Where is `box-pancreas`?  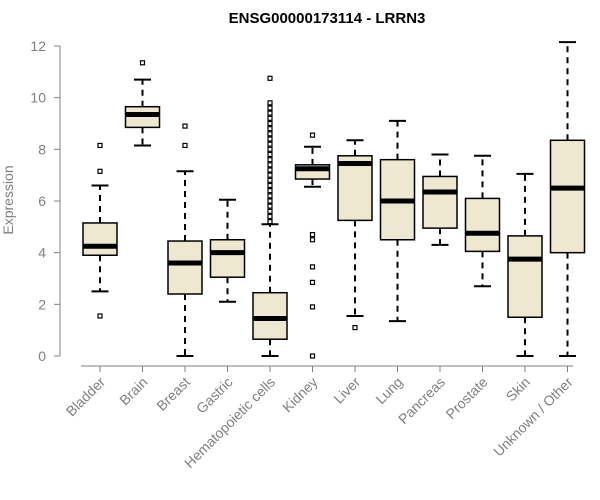 box-pancreas is located at coordinates (440, 199).